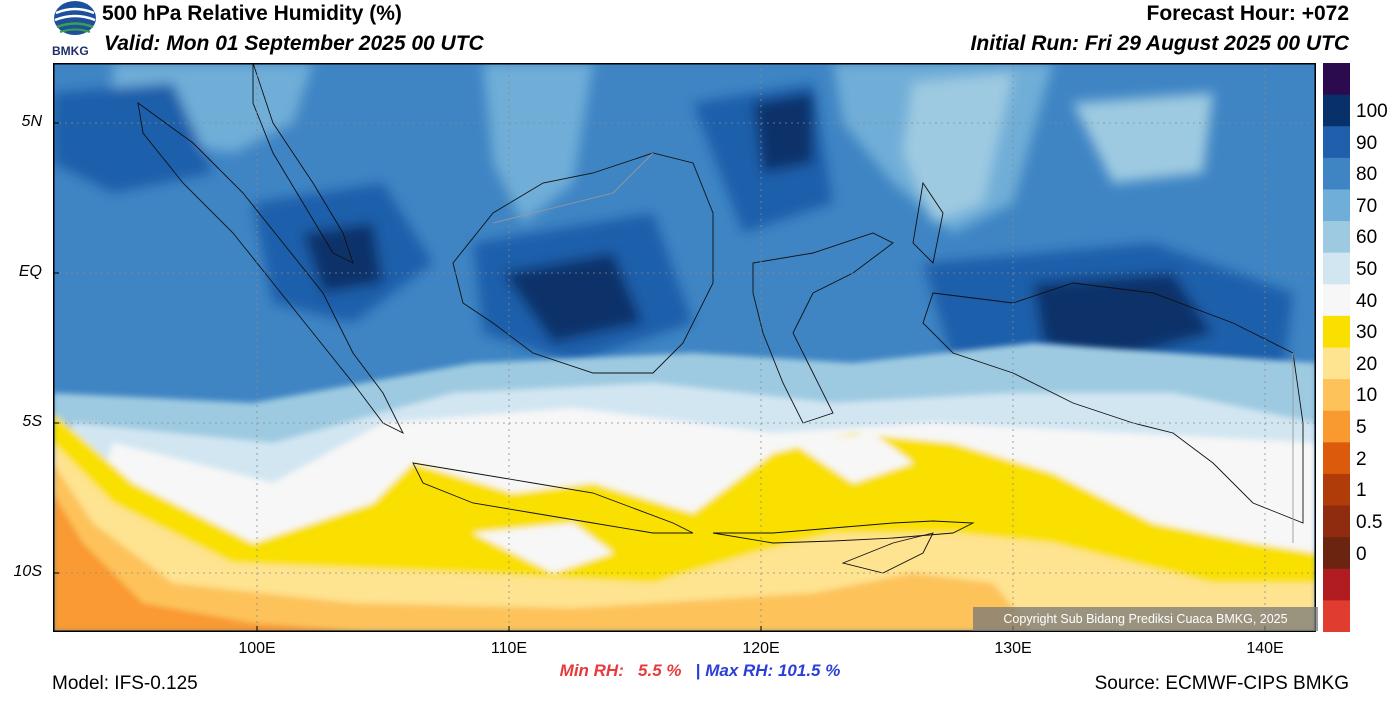 The width and height of the screenshot is (1400, 709). I want to click on coastline-malaya, so click(303, 163).